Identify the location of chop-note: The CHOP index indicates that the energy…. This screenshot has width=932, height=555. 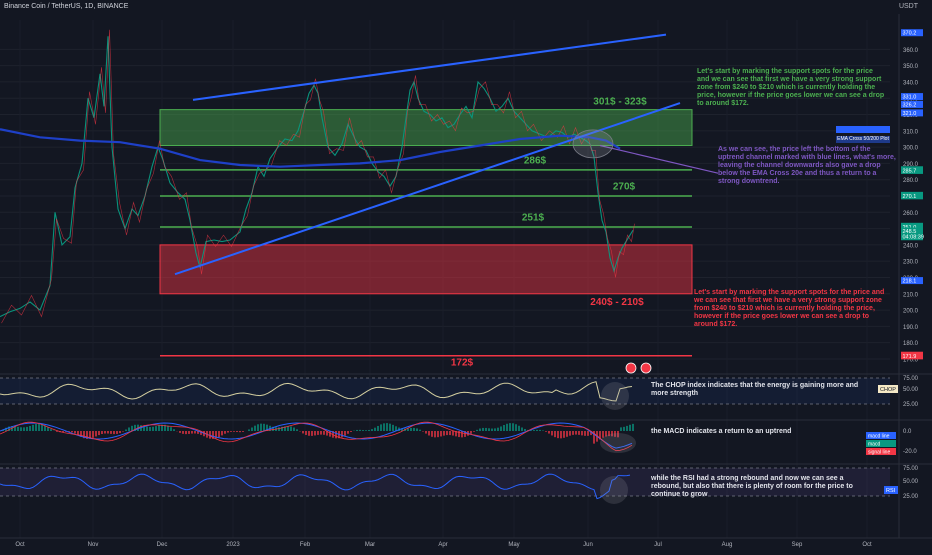
(761, 390).